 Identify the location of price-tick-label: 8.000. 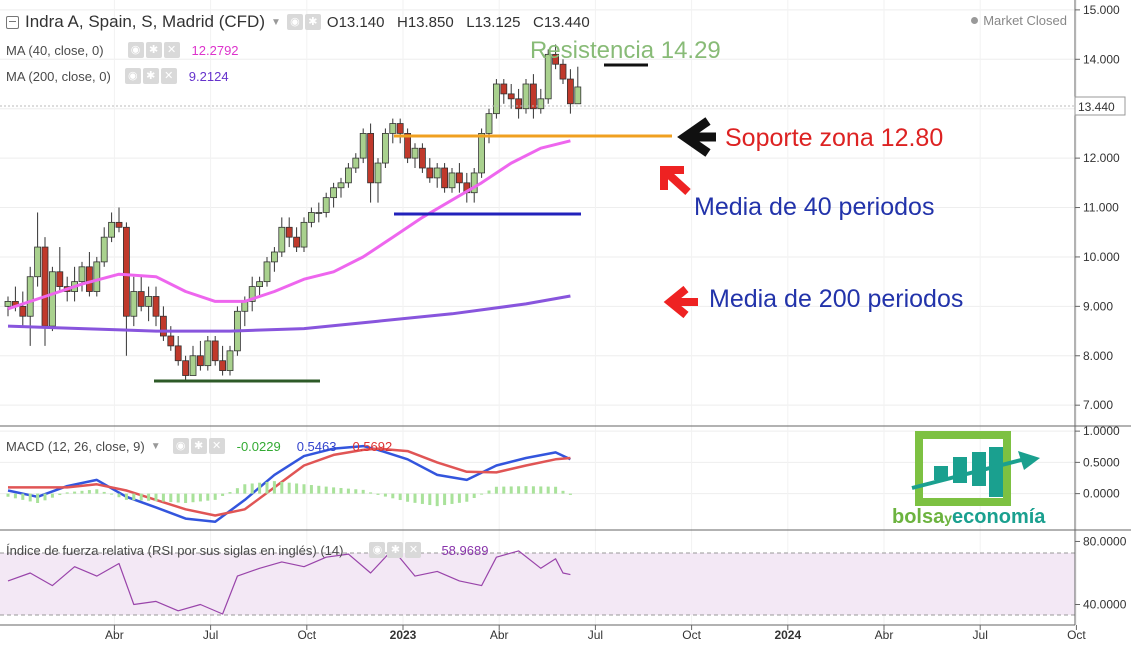
(1098, 356).